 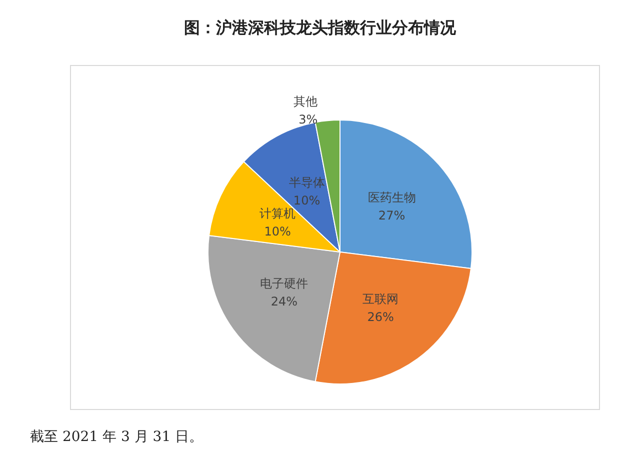 I want to click on data-label: 24%, so click(x=284, y=301).